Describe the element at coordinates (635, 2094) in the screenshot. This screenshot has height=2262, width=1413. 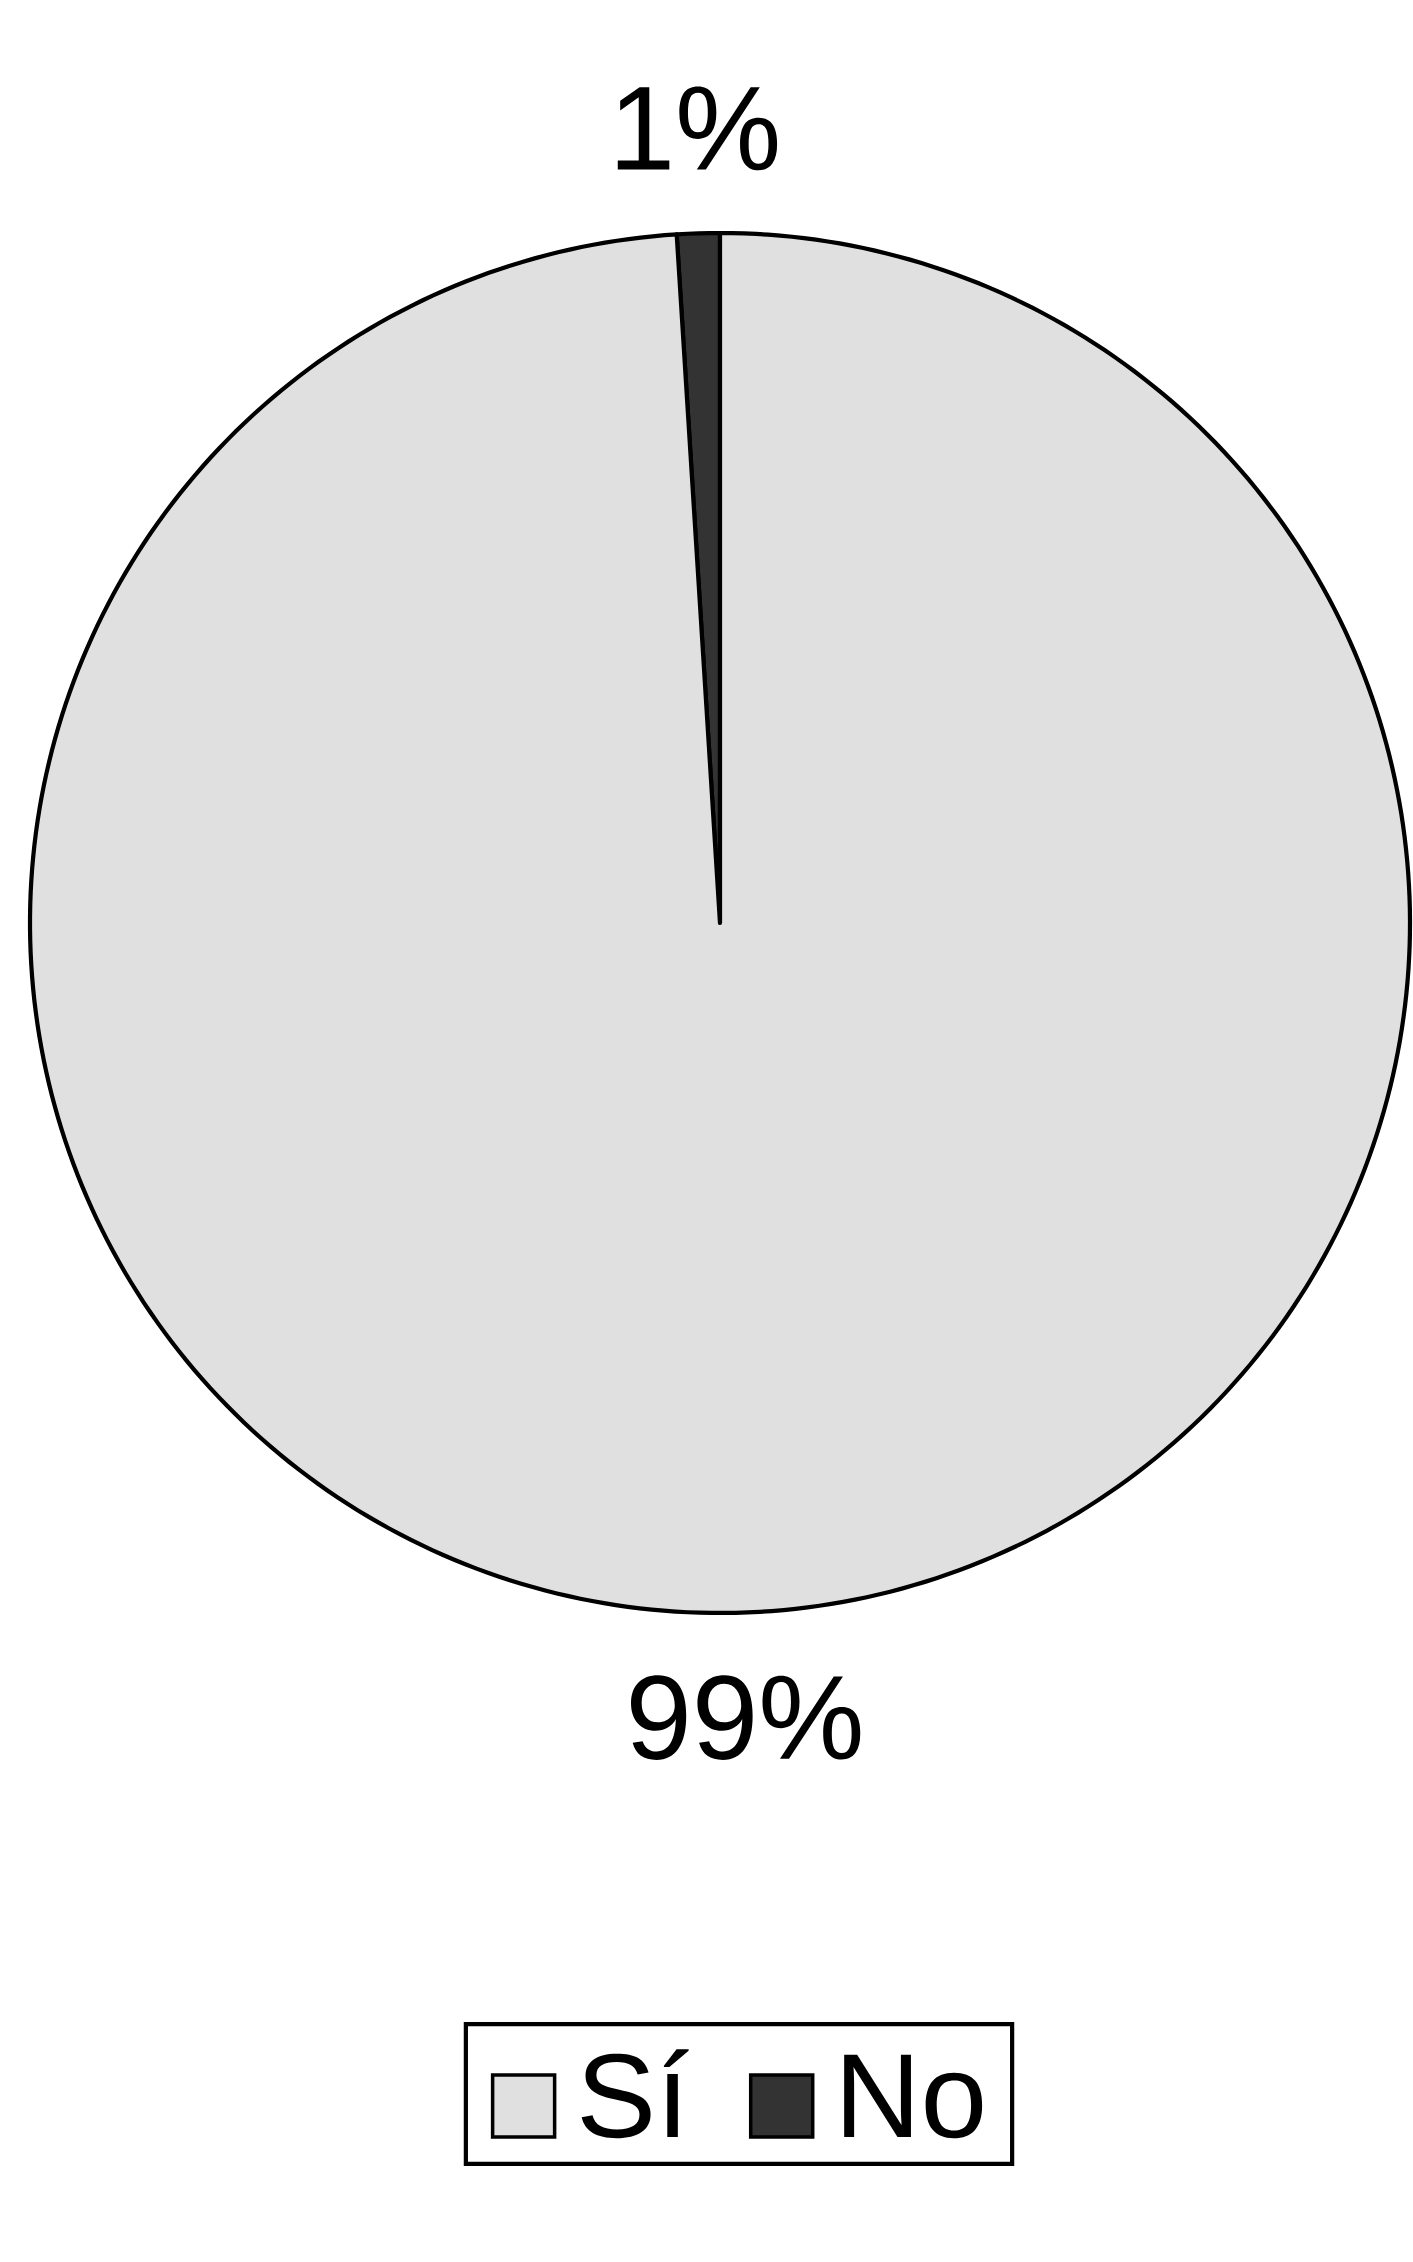
I see `legend-label: Sí` at that location.